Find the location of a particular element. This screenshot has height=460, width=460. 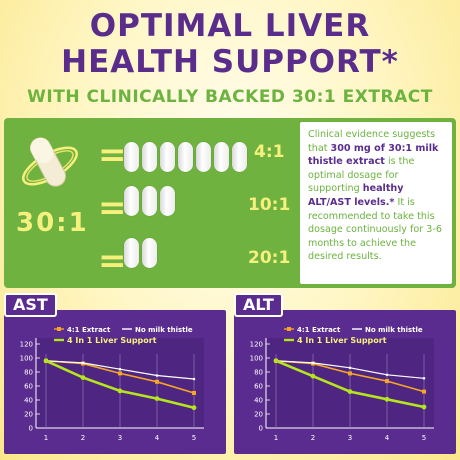

ast-chart-title: AST is located at coordinates (30, 305).